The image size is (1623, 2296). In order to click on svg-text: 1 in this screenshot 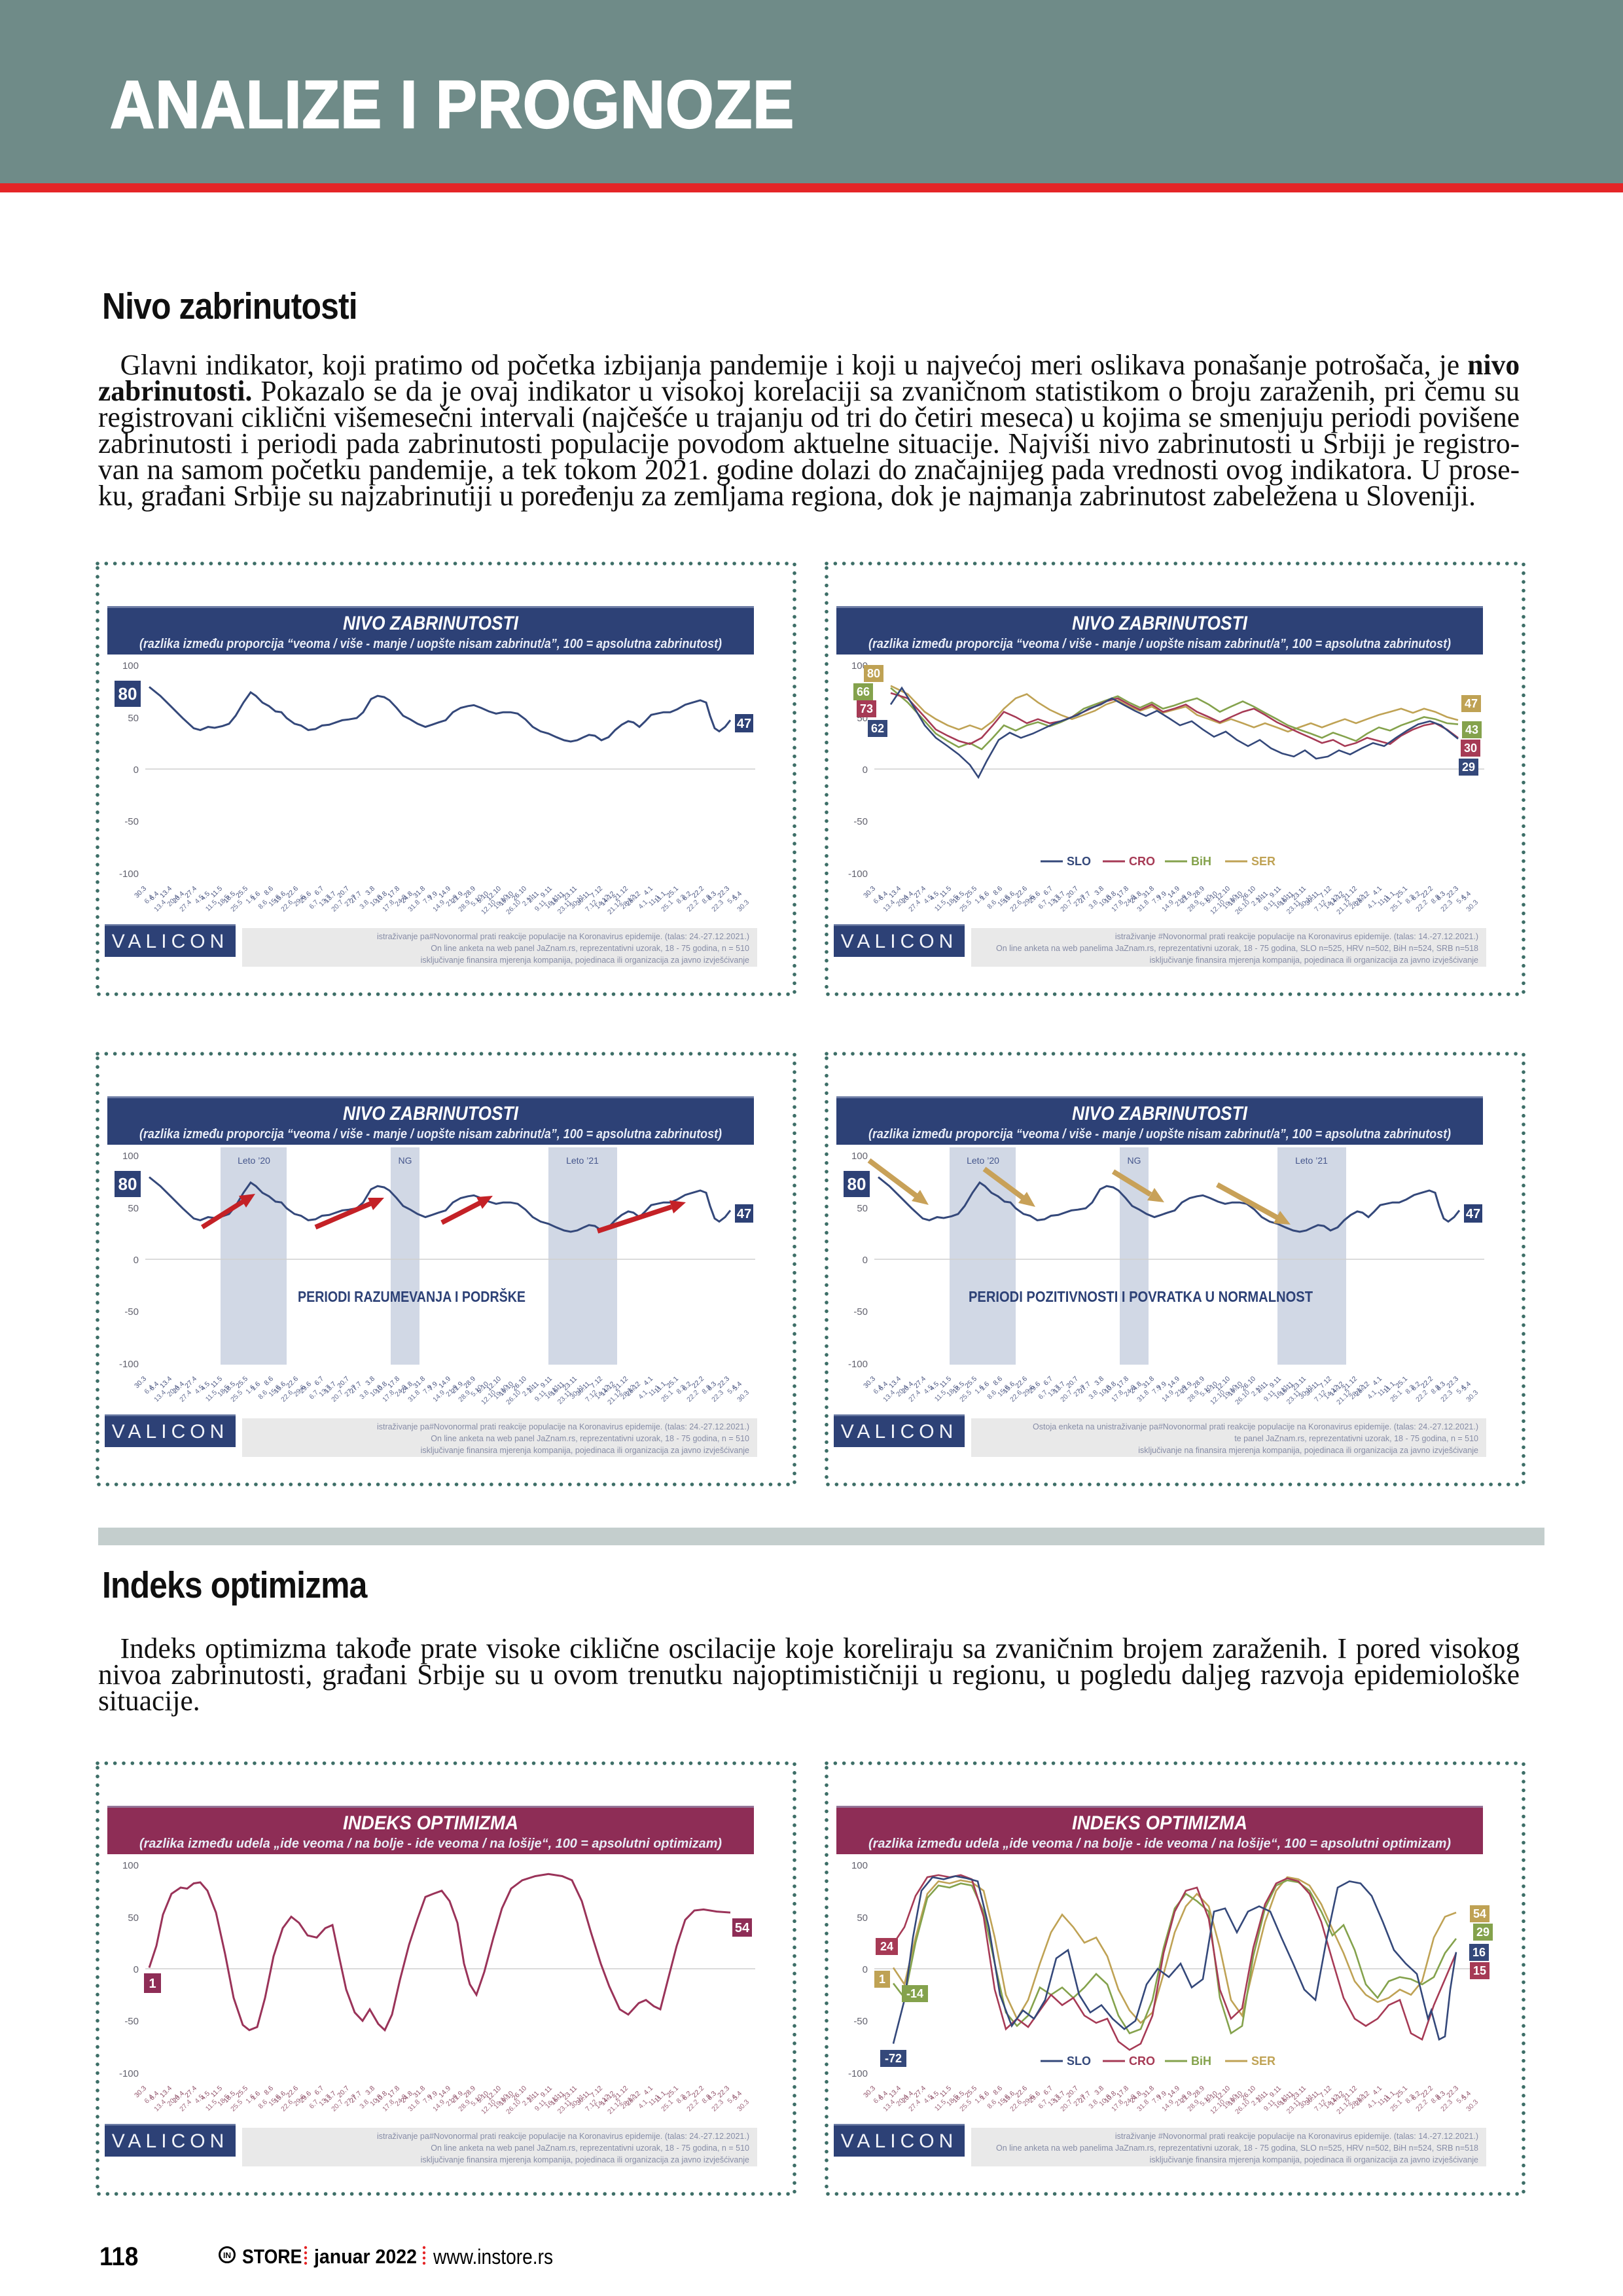, I will do `click(882, 1979)`.